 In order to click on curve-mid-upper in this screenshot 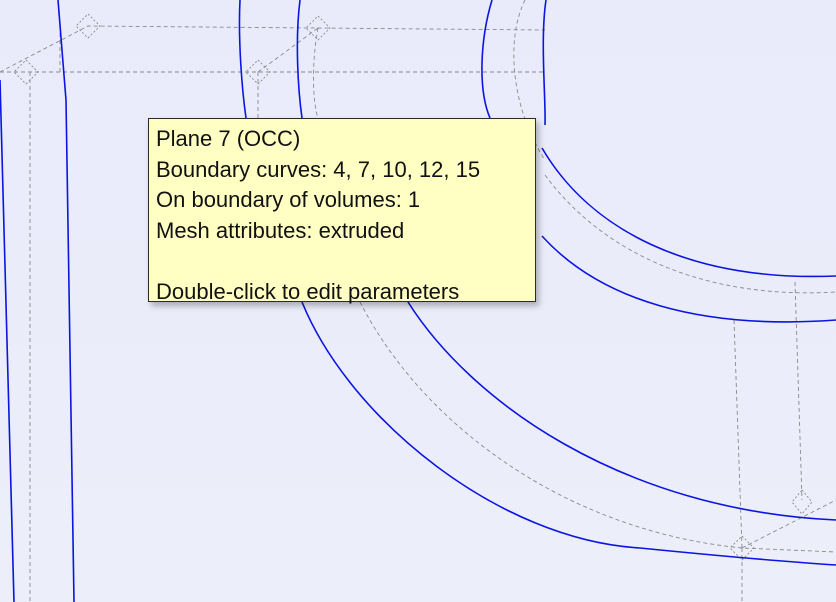, I will do `click(299, 59)`.